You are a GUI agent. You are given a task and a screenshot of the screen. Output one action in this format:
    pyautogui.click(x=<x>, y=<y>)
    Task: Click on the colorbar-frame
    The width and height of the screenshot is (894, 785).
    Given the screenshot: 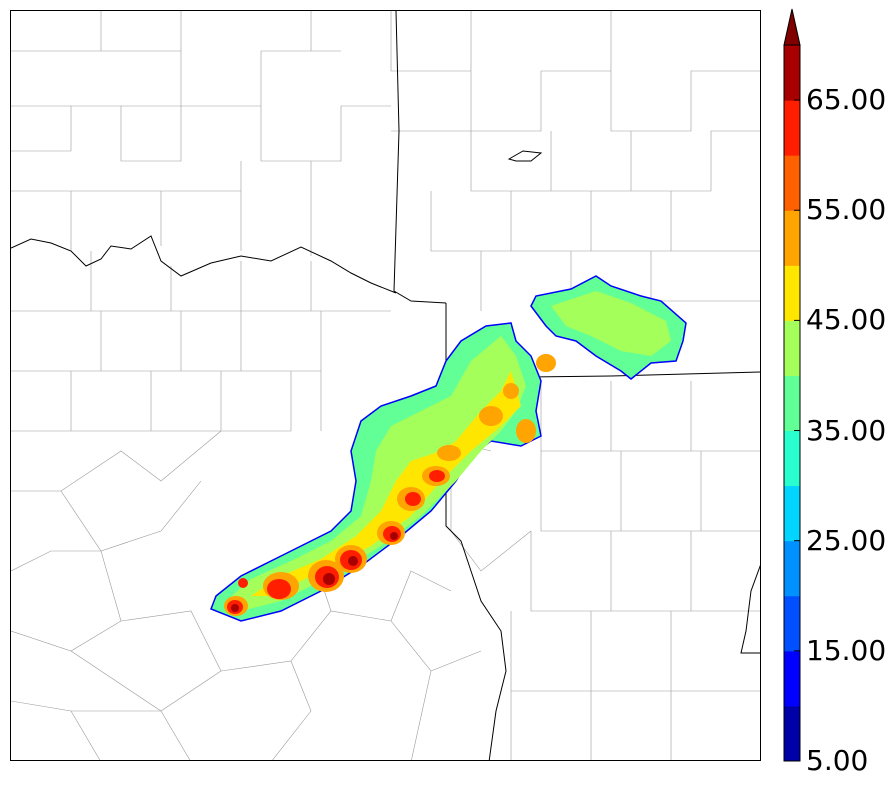 What is the action you would take?
    pyautogui.click(x=792, y=403)
    